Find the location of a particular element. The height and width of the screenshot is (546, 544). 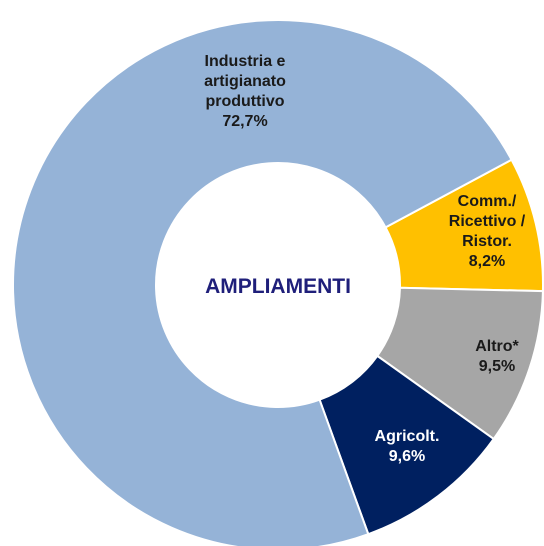

category-label: Comm./ Ricettivo / Ristor. is located at coordinates (487, 221).